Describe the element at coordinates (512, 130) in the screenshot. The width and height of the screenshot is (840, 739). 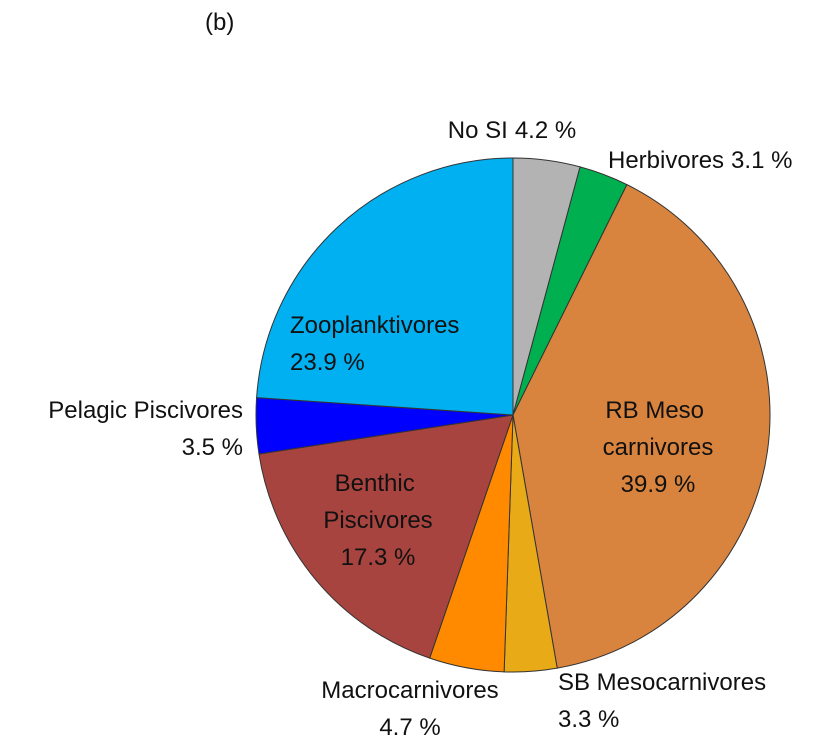
I see `slice-label: No SI 4.2 %` at that location.